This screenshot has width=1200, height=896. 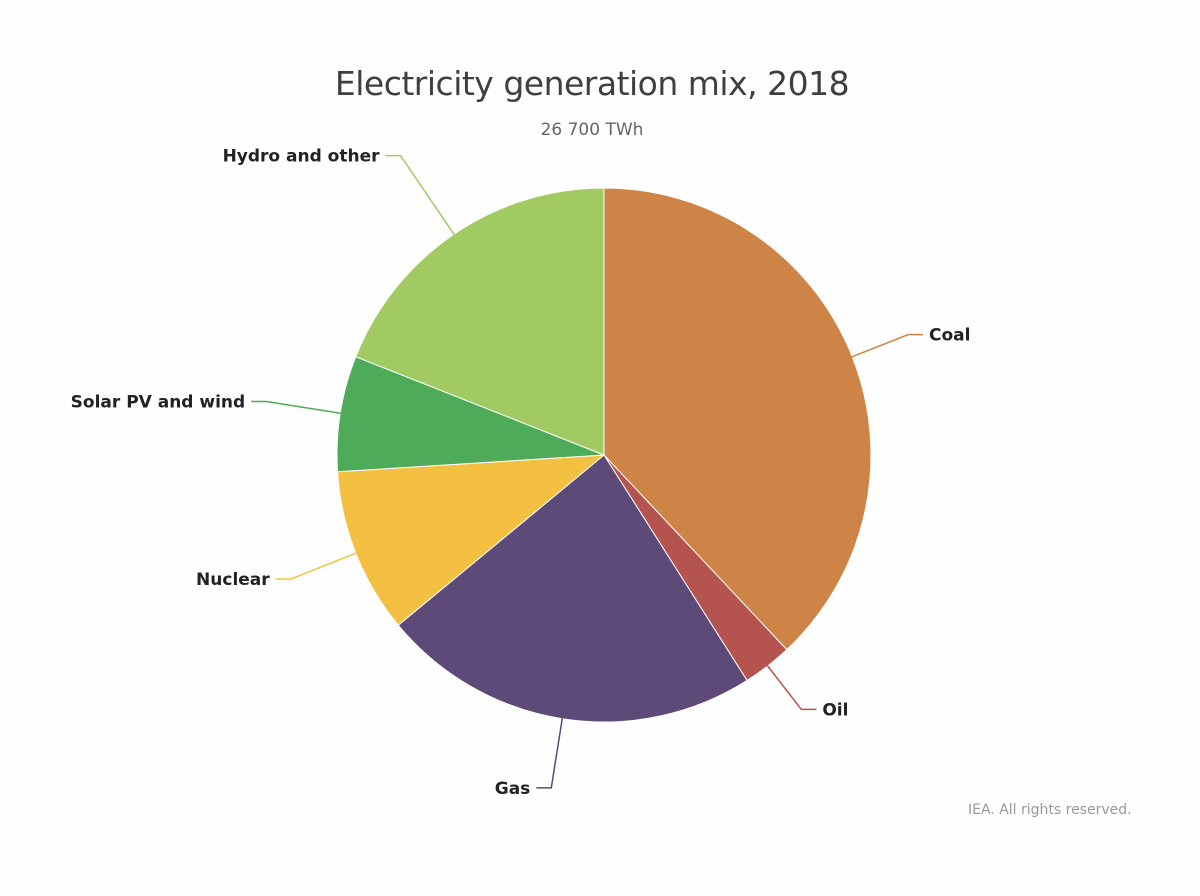 I want to click on chart-subtitle: 26 700 TWh, so click(x=592, y=130).